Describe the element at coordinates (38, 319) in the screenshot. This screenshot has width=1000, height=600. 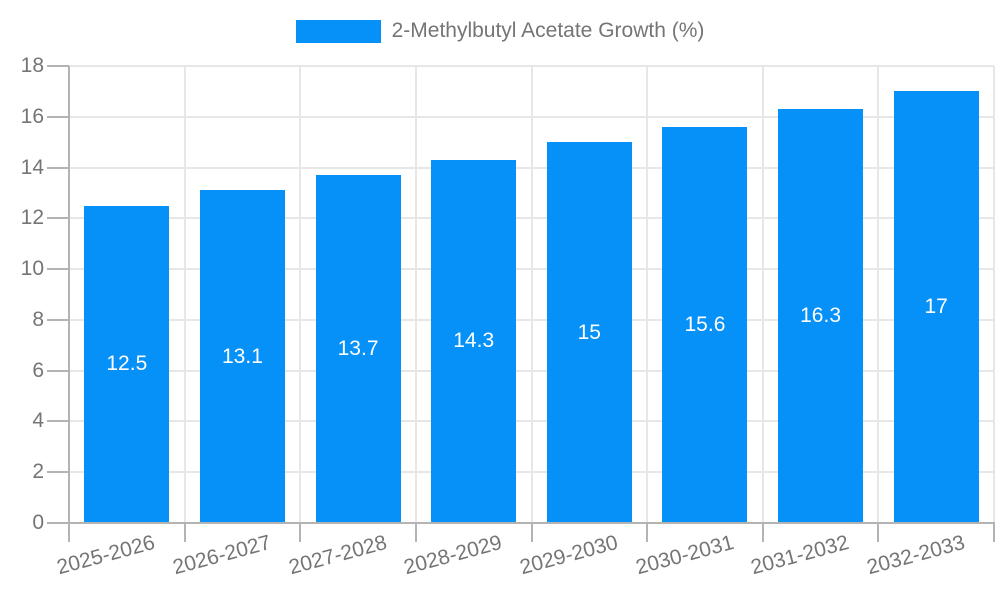
I see `y-axis-tick-label: 8` at that location.